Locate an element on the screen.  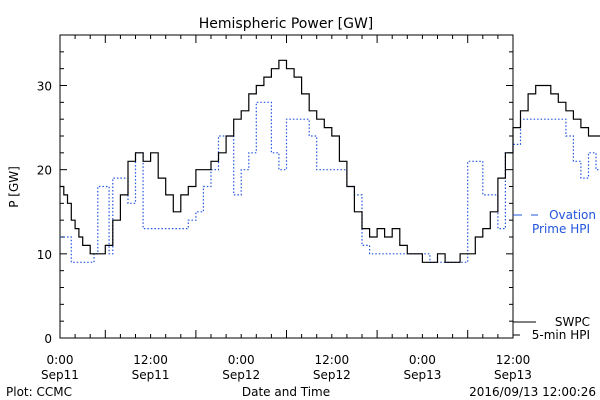
x-axis-label: Date and Time is located at coordinates (286, 392).